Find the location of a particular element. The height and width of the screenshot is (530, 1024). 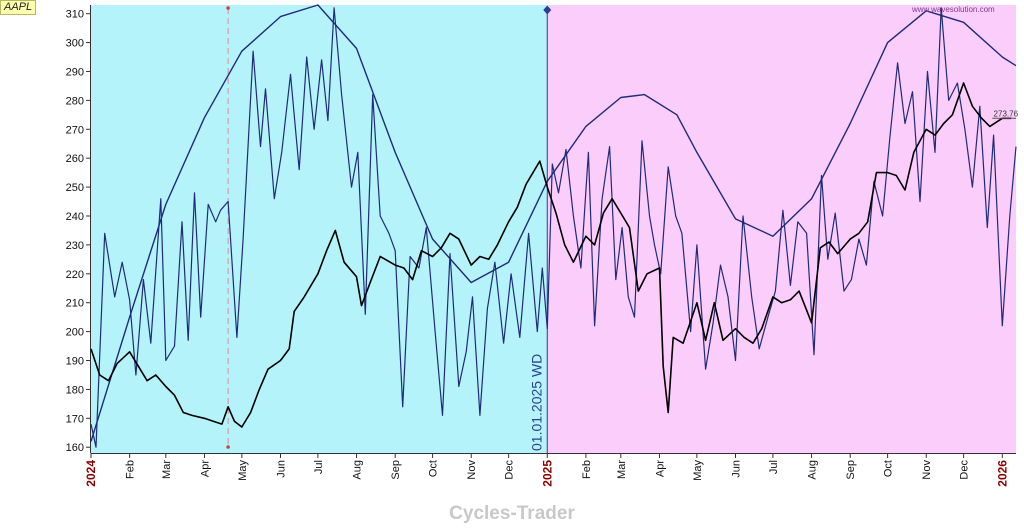

y-tick-label: 240 is located at coordinates (75, 217).